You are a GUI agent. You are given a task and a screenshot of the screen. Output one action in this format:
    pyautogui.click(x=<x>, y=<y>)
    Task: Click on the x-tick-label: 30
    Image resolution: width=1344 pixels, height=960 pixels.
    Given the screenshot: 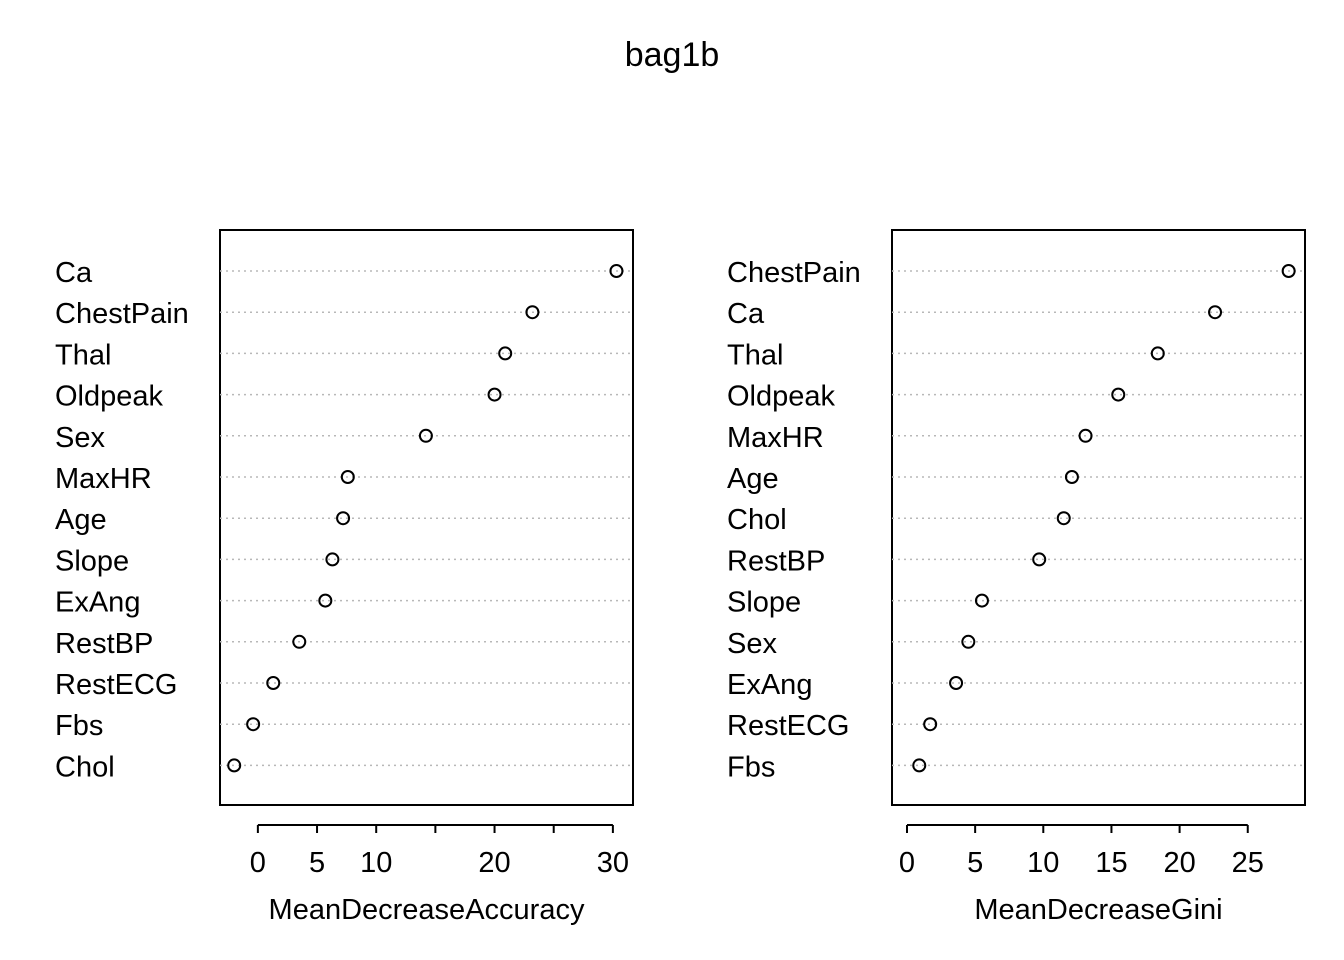 What is the action you would take?
    pyautogui.click(x=613, y=863)
    